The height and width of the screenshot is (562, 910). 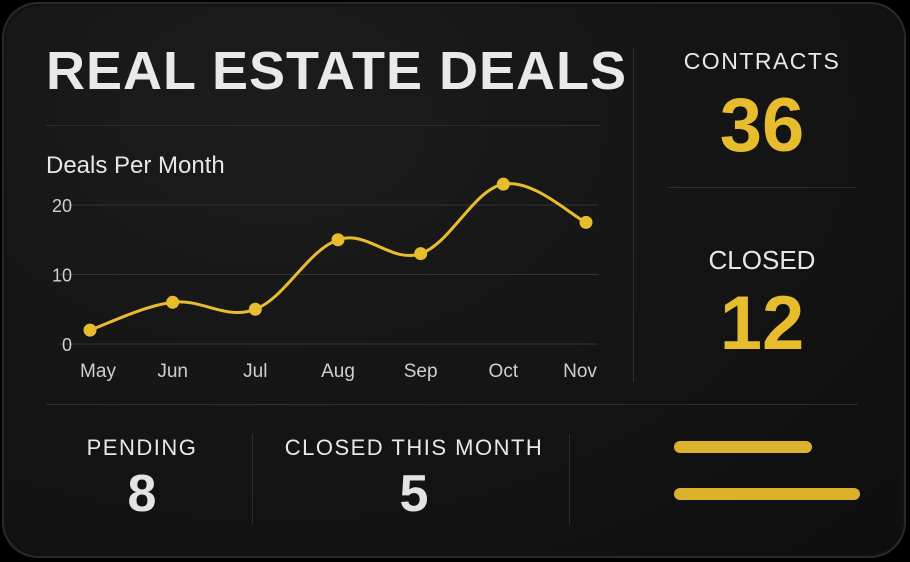 I want to click on y-tick-label: 0, so click(x=67, y=345).